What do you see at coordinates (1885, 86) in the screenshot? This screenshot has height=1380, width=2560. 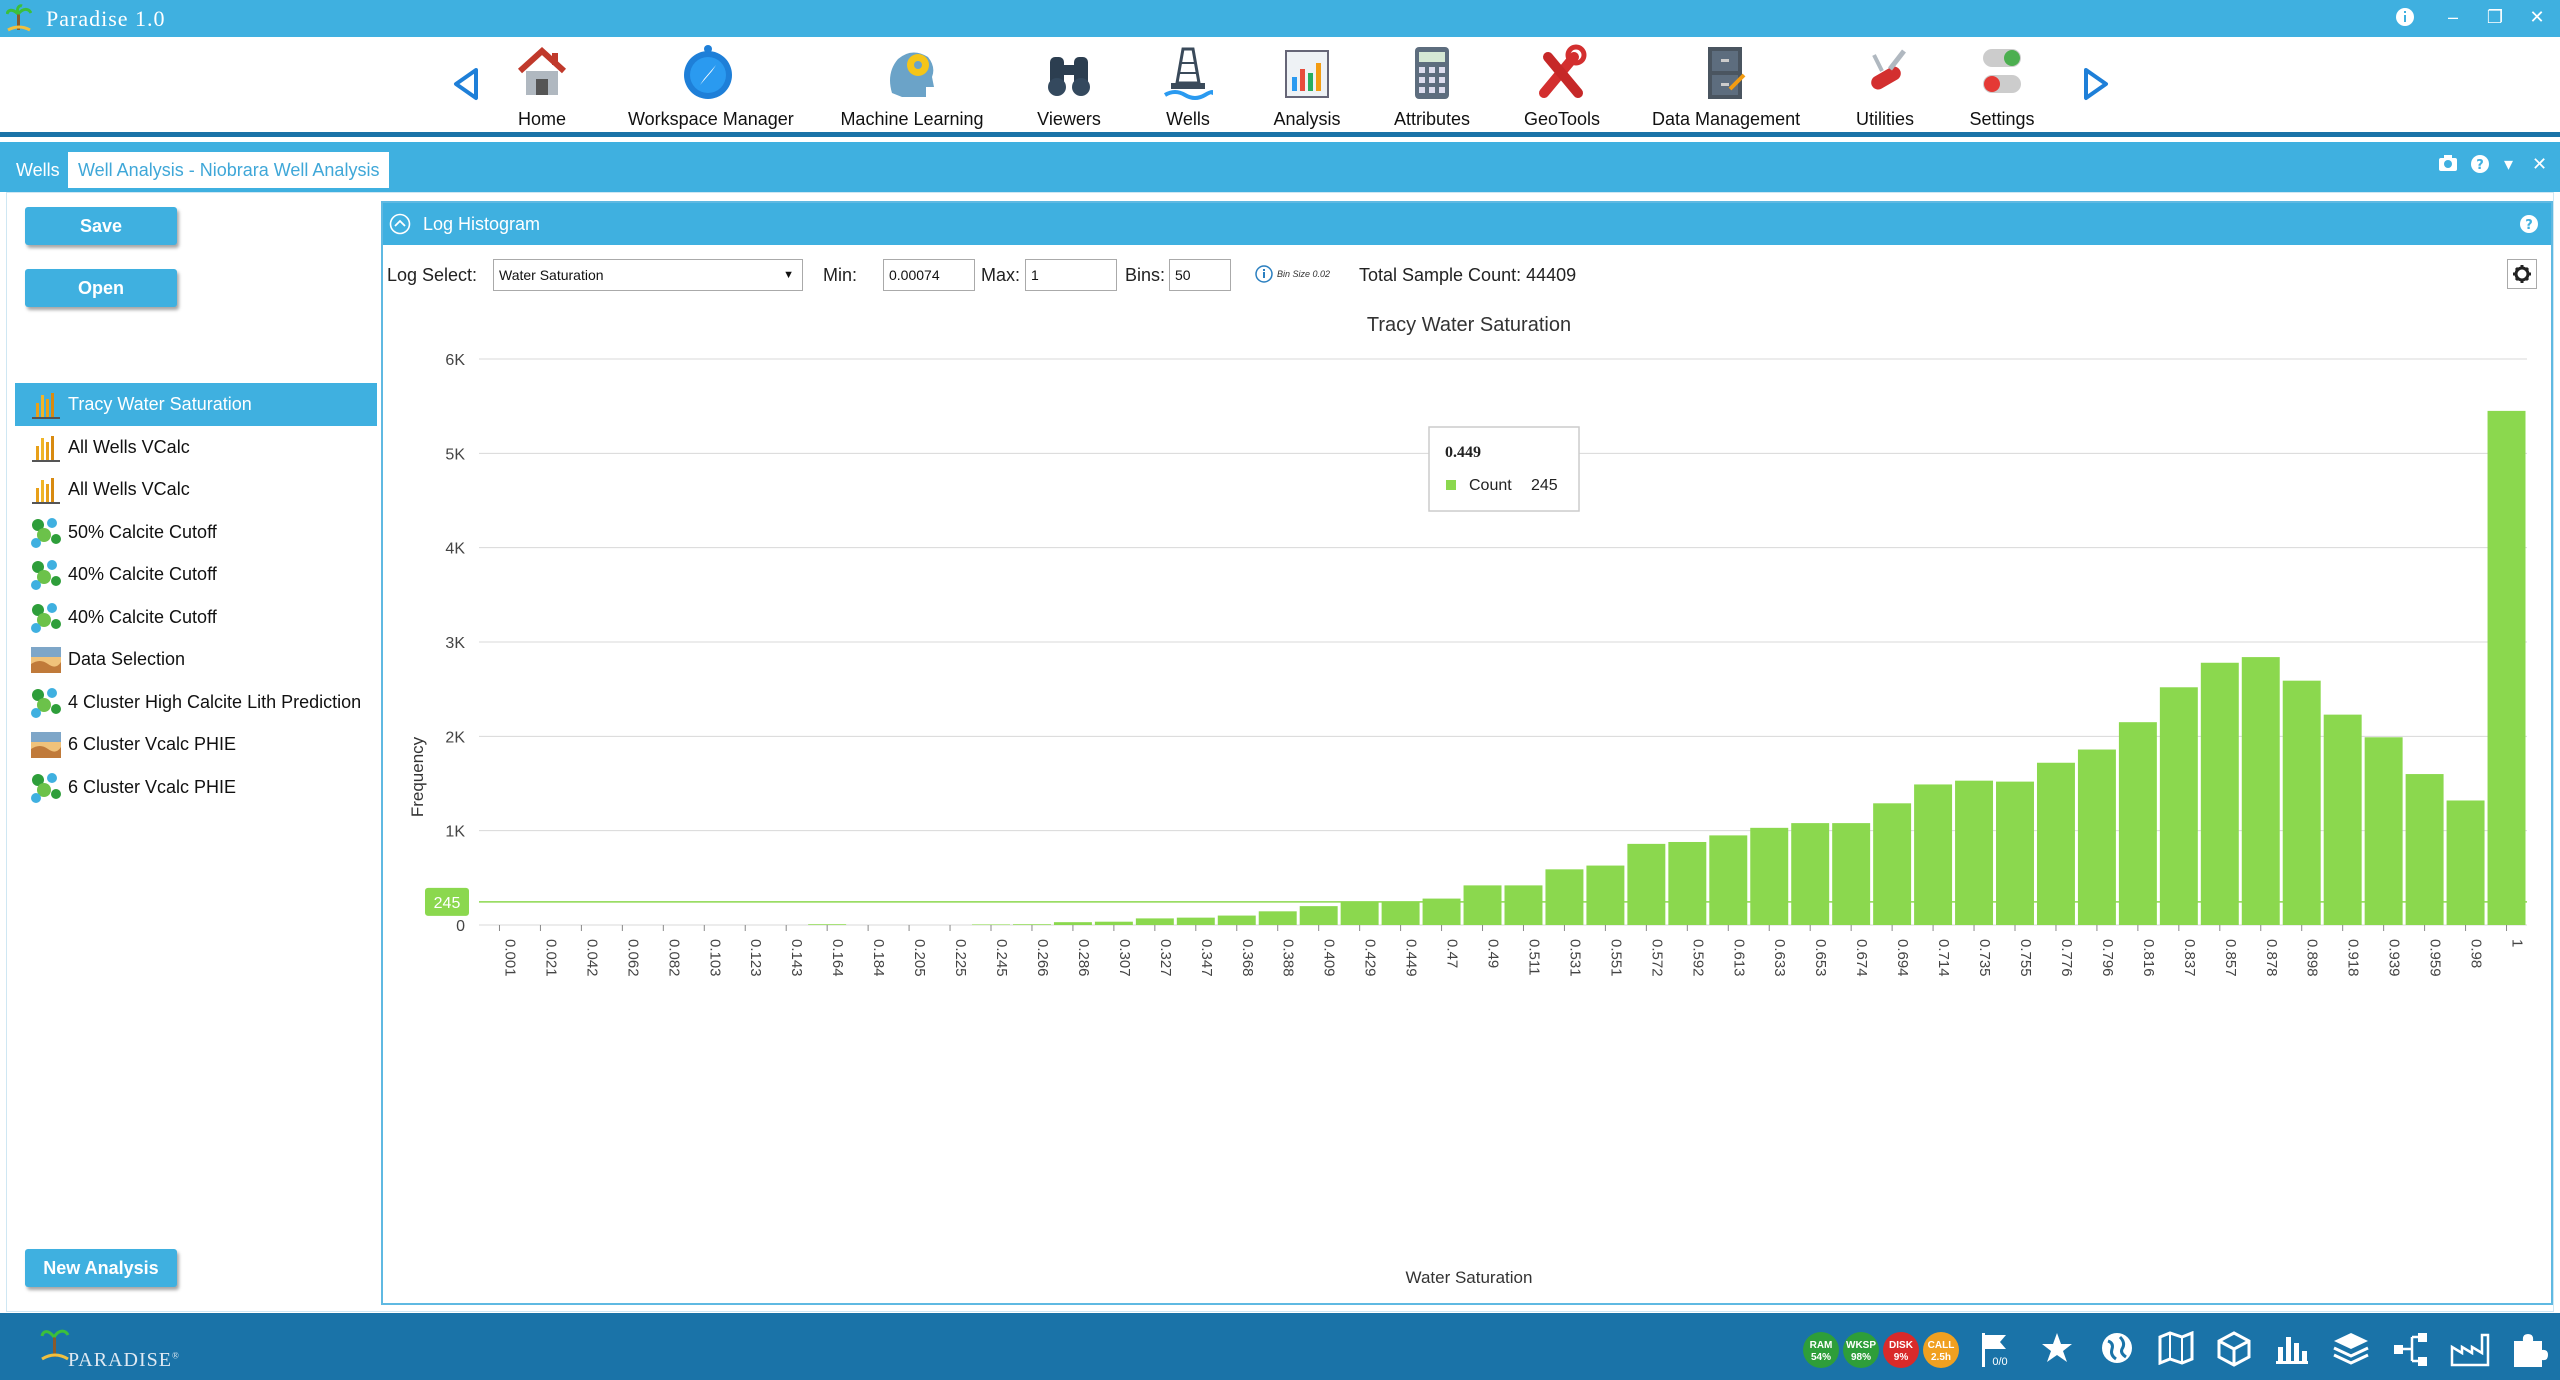 I see `ribbon-utilities: Utilities` at bounding box center [1885, 86].